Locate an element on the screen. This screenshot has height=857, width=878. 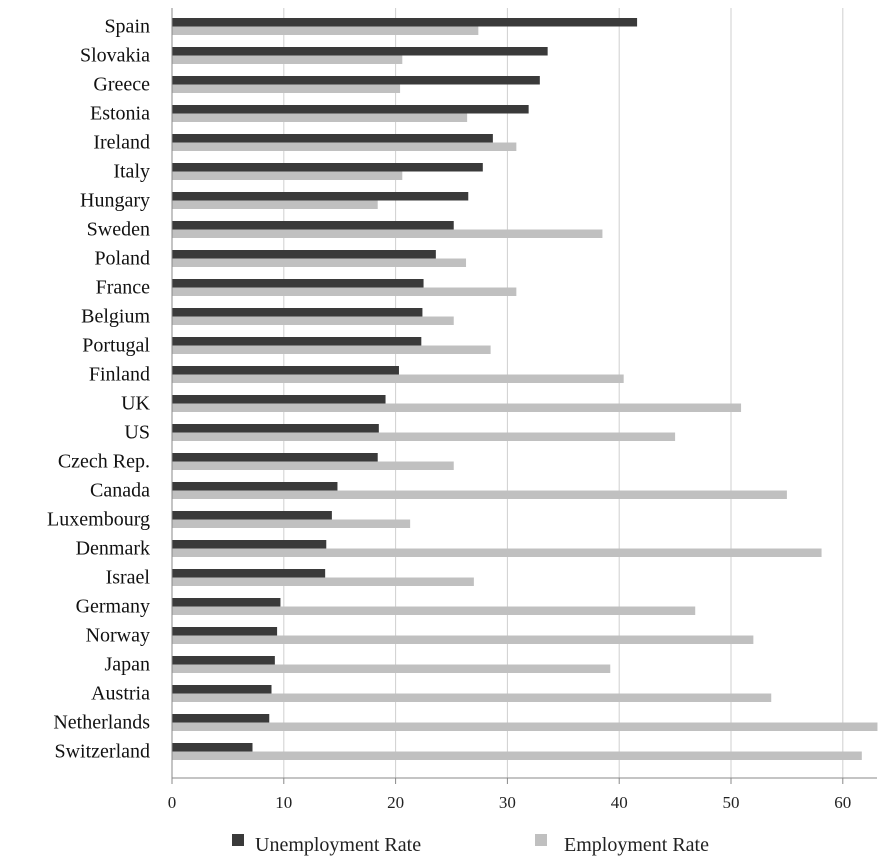
tick-label-30: 30 is located at coordinates (507, 802).